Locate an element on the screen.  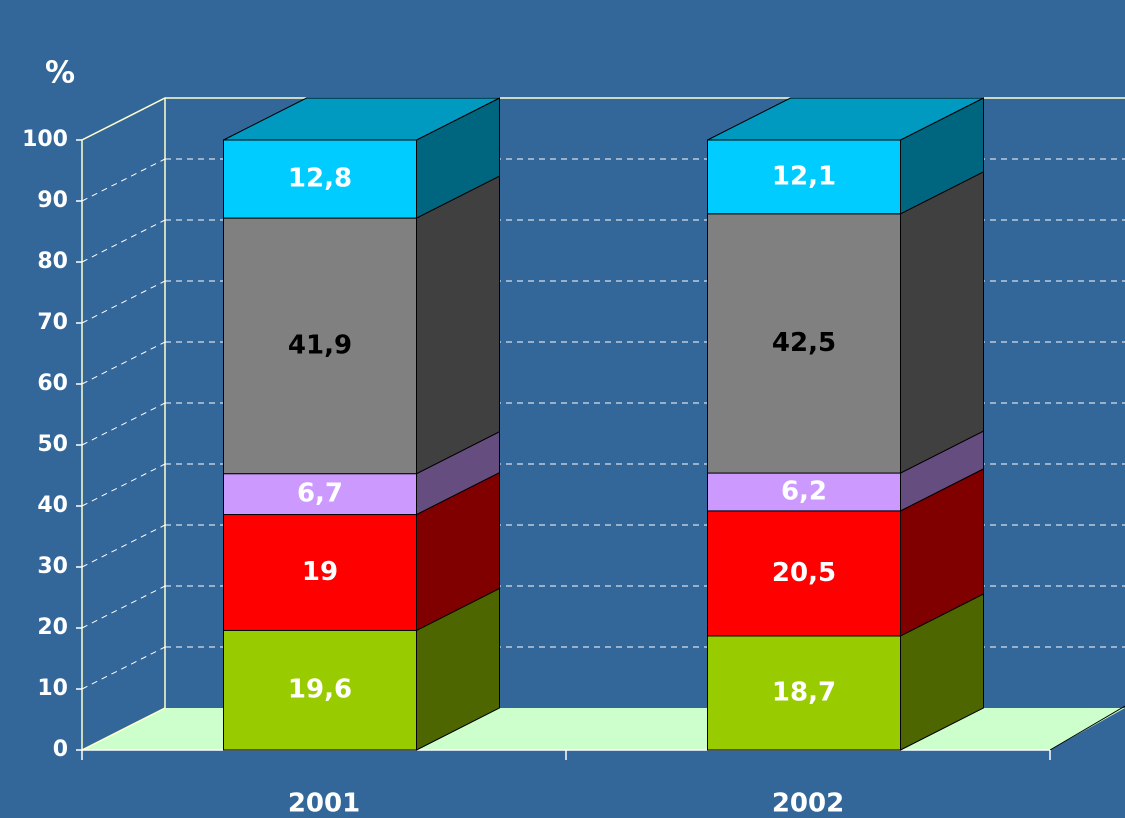
y-tick-label: 100 is located at coordinates (45, 139).